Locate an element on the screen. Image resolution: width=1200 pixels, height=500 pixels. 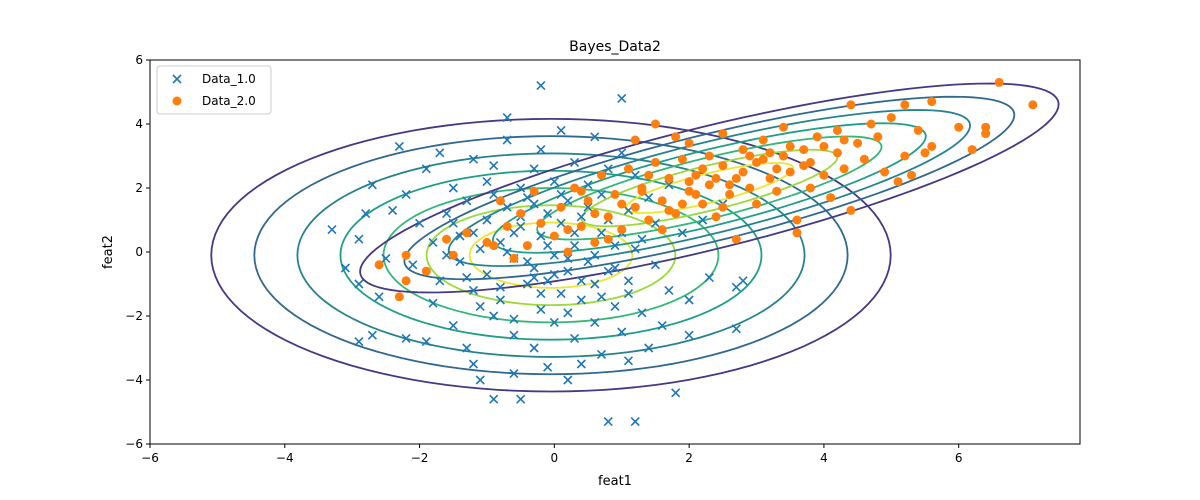
y-tick-label: −4 is located at coordinates (134, 380).